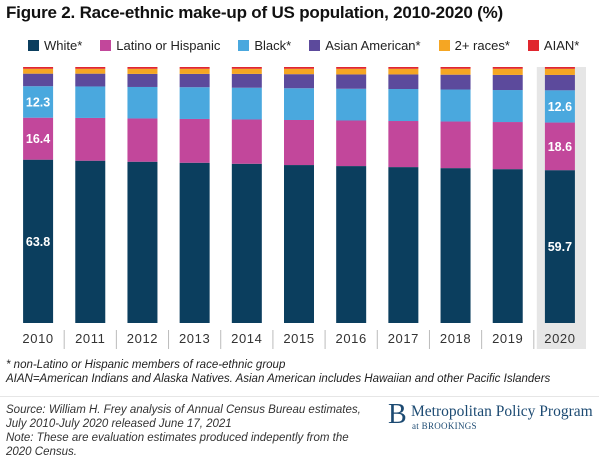 The image size is (599, 462). What do you see at coordinates (246, 338) in the screenshot?
I see `x-tick-label-2014: 2014` at bounding box center [246, 338].